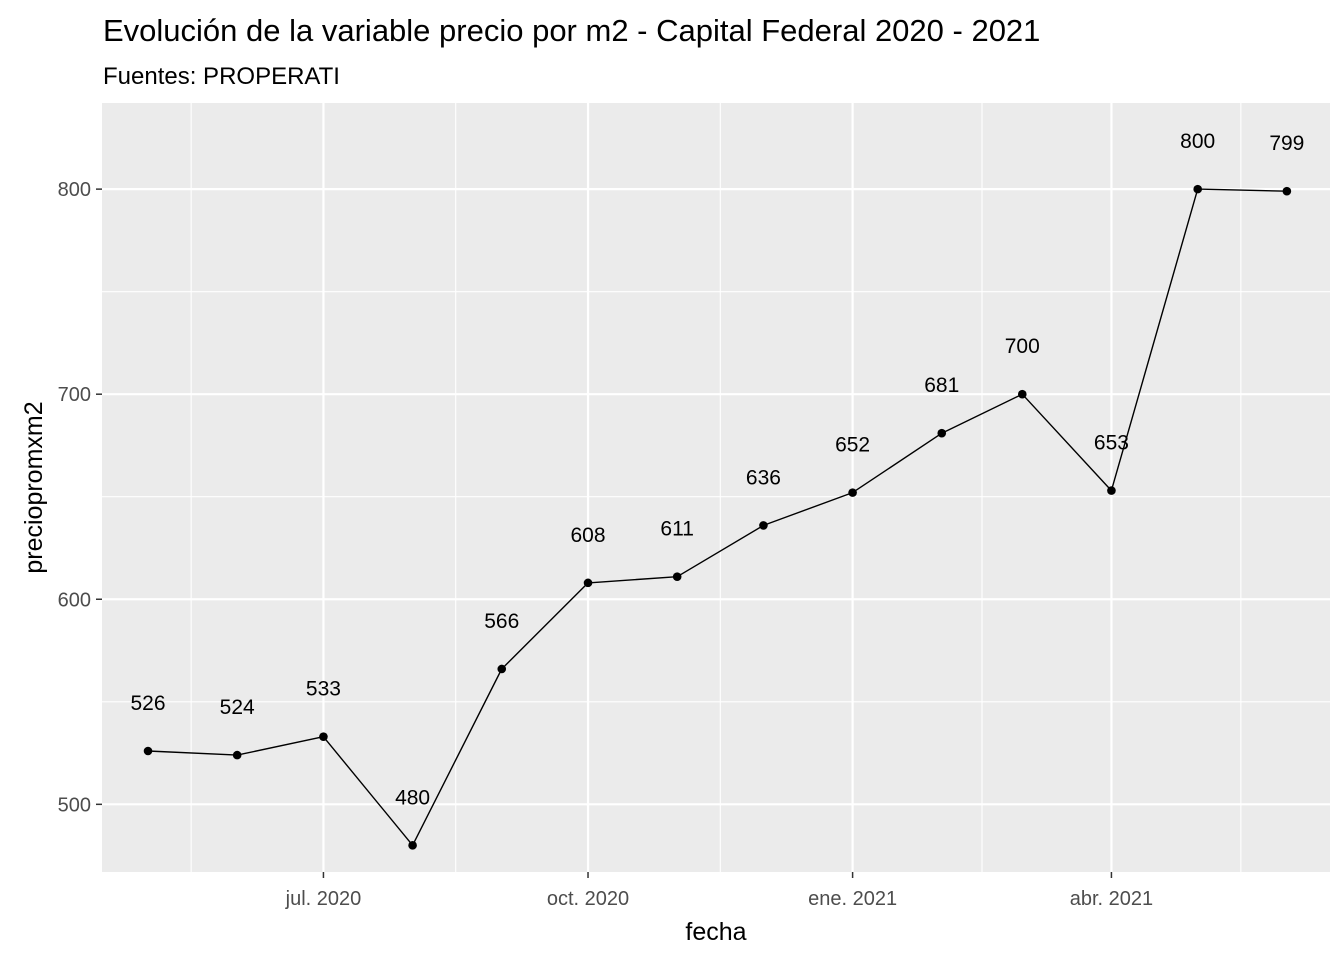 The height and width of the screenshot is (960, 1344). What do you see at coordinates (715, 932) in the screenshot?
I see `x-axis-title: fecha` at bounding box center [715, 932].